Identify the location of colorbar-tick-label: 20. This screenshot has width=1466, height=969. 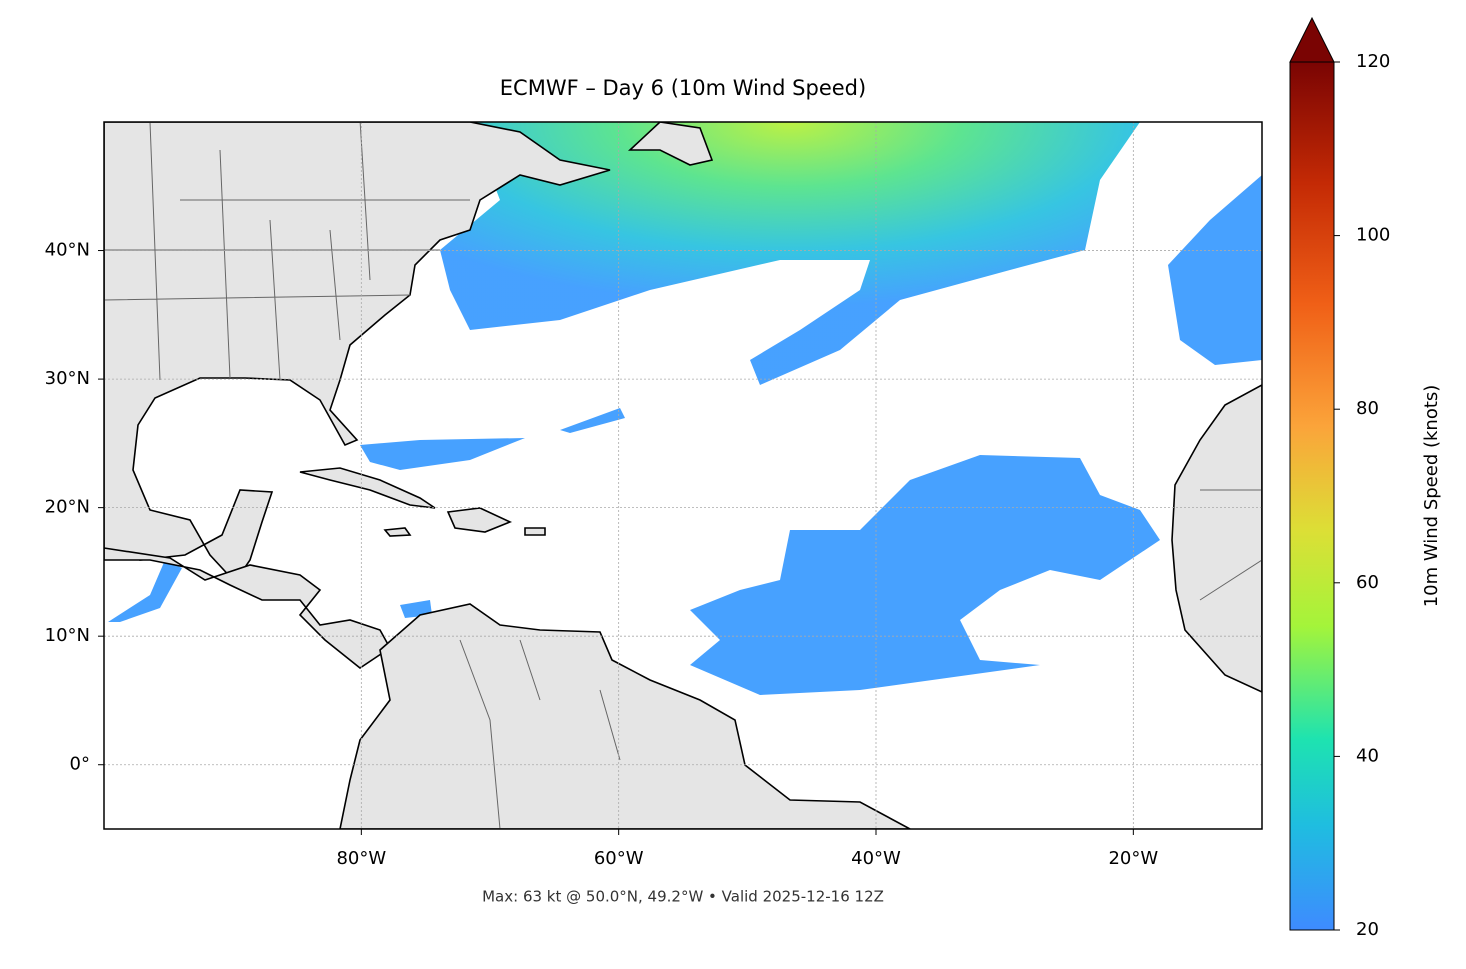
(1367, 929).